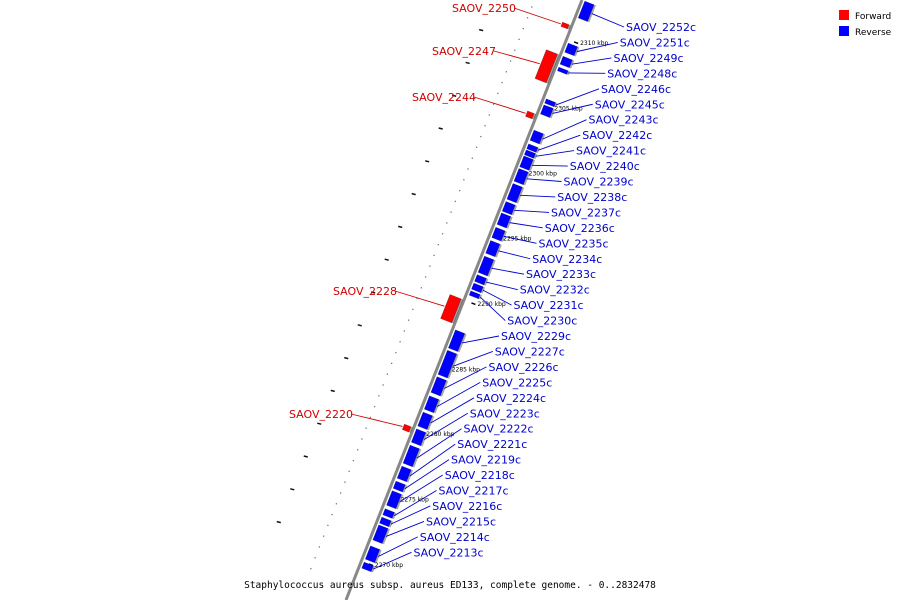 The image size is (900, 600). I want to click on legend-reverse-label: Reverse, so click(873, 33).